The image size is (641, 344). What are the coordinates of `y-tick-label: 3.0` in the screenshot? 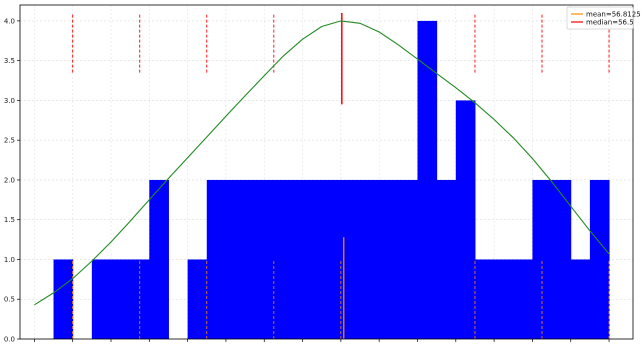 It's located at (9, 101).